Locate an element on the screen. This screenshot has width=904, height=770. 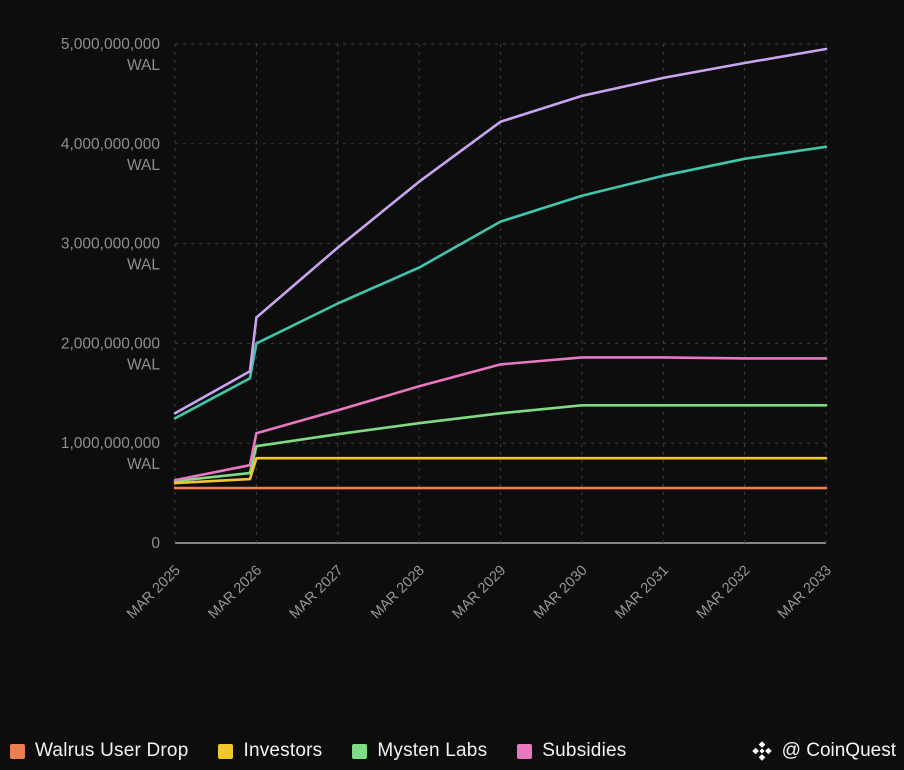
y-tick-label: 1,000,000,000 is located at coordinates (111, 443).